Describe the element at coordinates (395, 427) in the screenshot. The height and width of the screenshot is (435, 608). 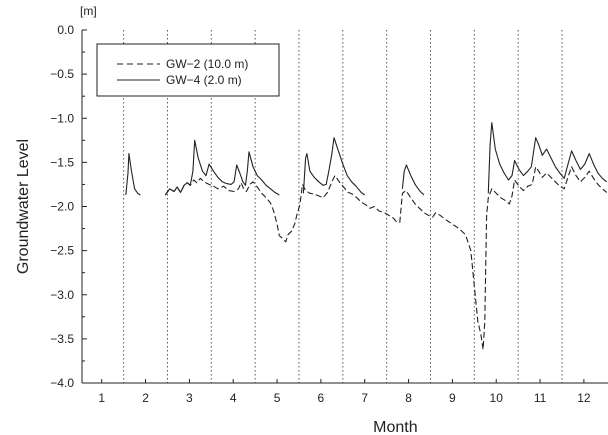
I see `x-axis-title: Month` at that location.